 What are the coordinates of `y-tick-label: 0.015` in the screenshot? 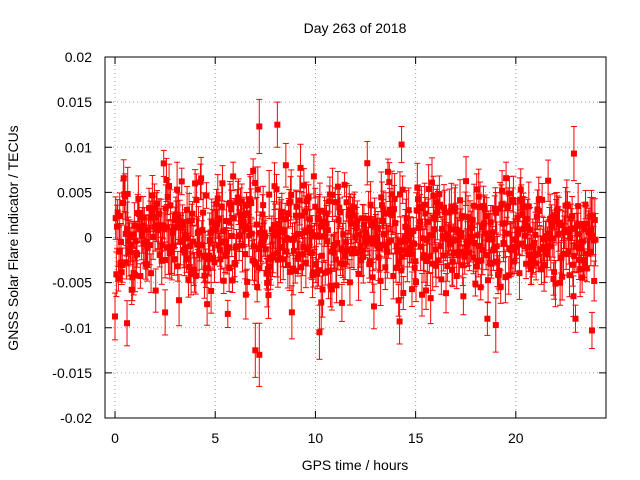 It's located at (74, 102).